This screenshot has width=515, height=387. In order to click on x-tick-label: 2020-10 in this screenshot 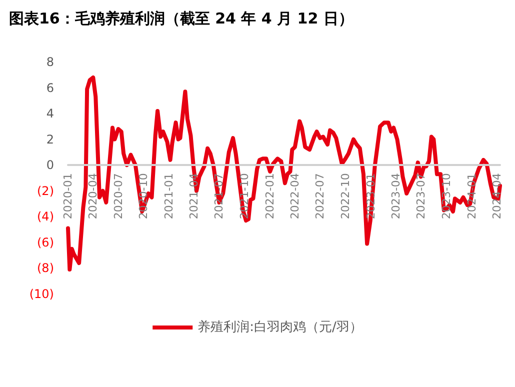, I will do `click(143, 196)`.